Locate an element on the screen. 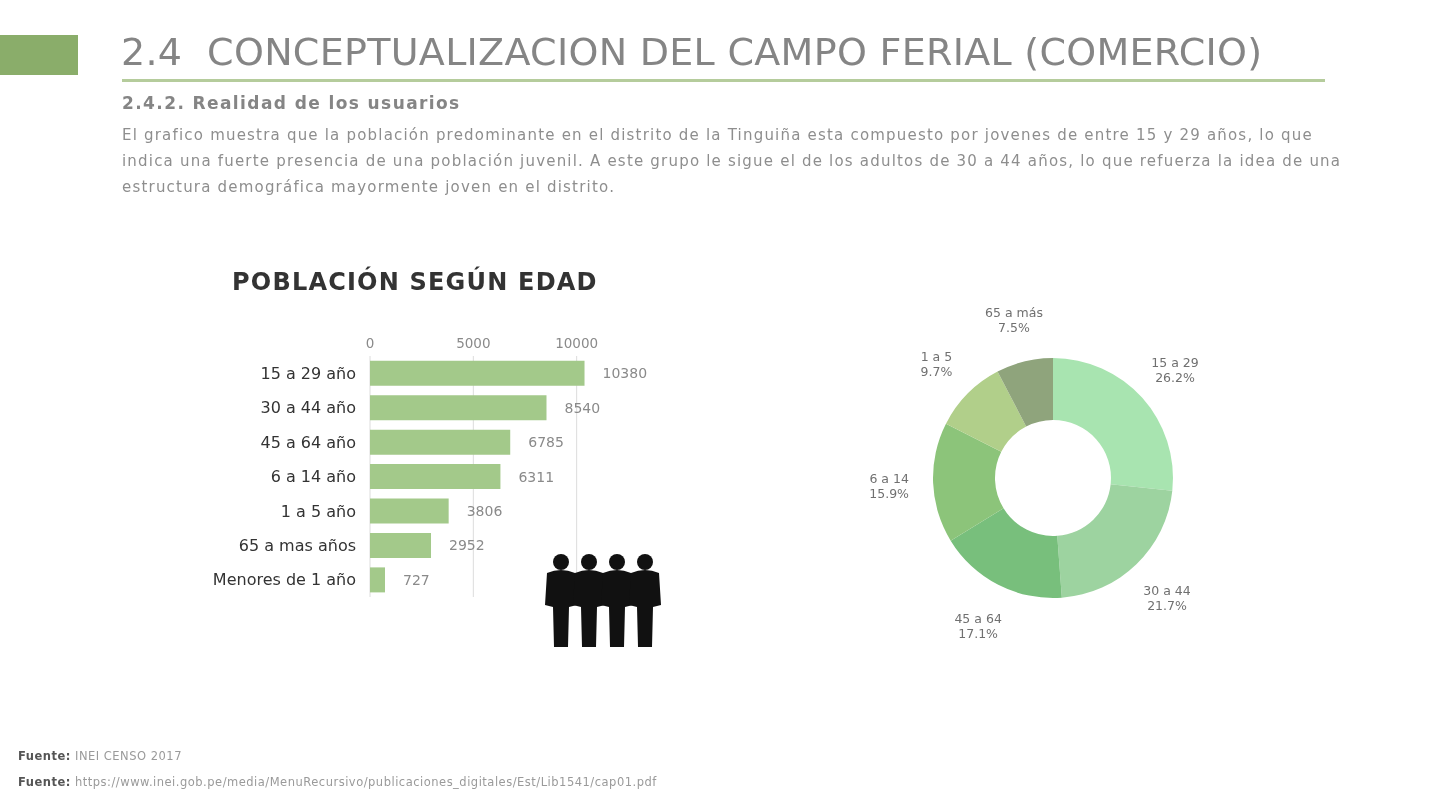 This screenshot has width=1440, height=810. data-label: 10380 is located at coordinates (625, 373).